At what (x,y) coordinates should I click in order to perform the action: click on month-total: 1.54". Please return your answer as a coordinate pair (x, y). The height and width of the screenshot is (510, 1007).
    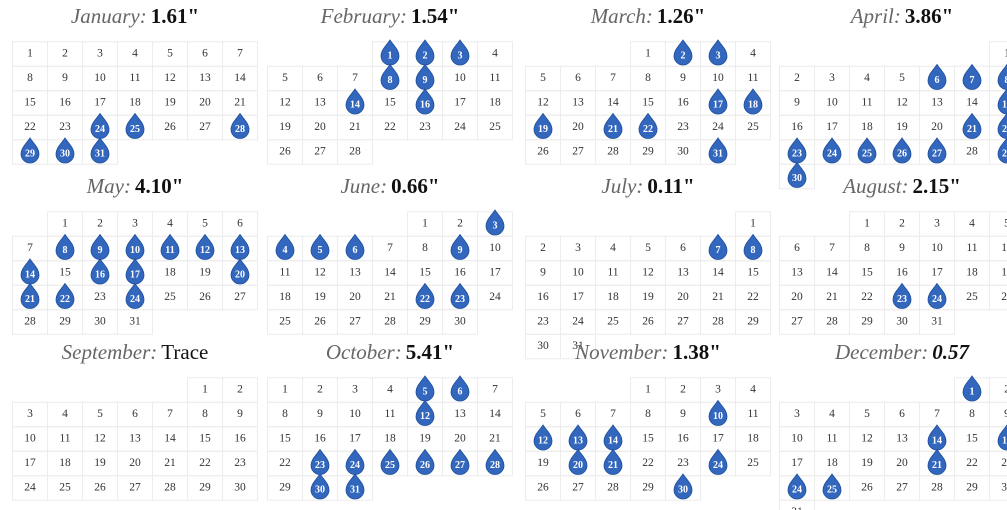
    Looking at the image, I should click on (435, 16).